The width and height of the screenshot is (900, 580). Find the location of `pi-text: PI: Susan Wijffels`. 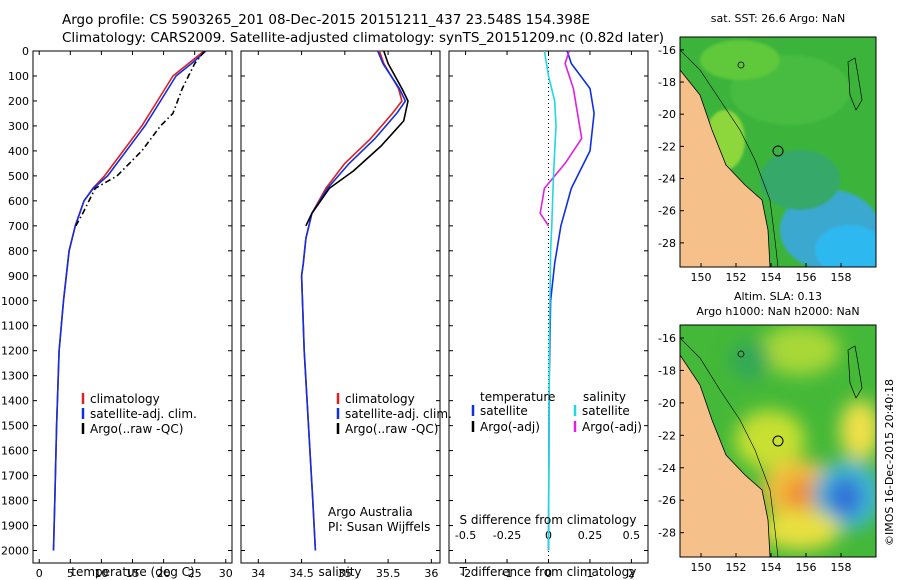

pi-text: PI: Susan Wijffels is located at coordinates (379, 527).